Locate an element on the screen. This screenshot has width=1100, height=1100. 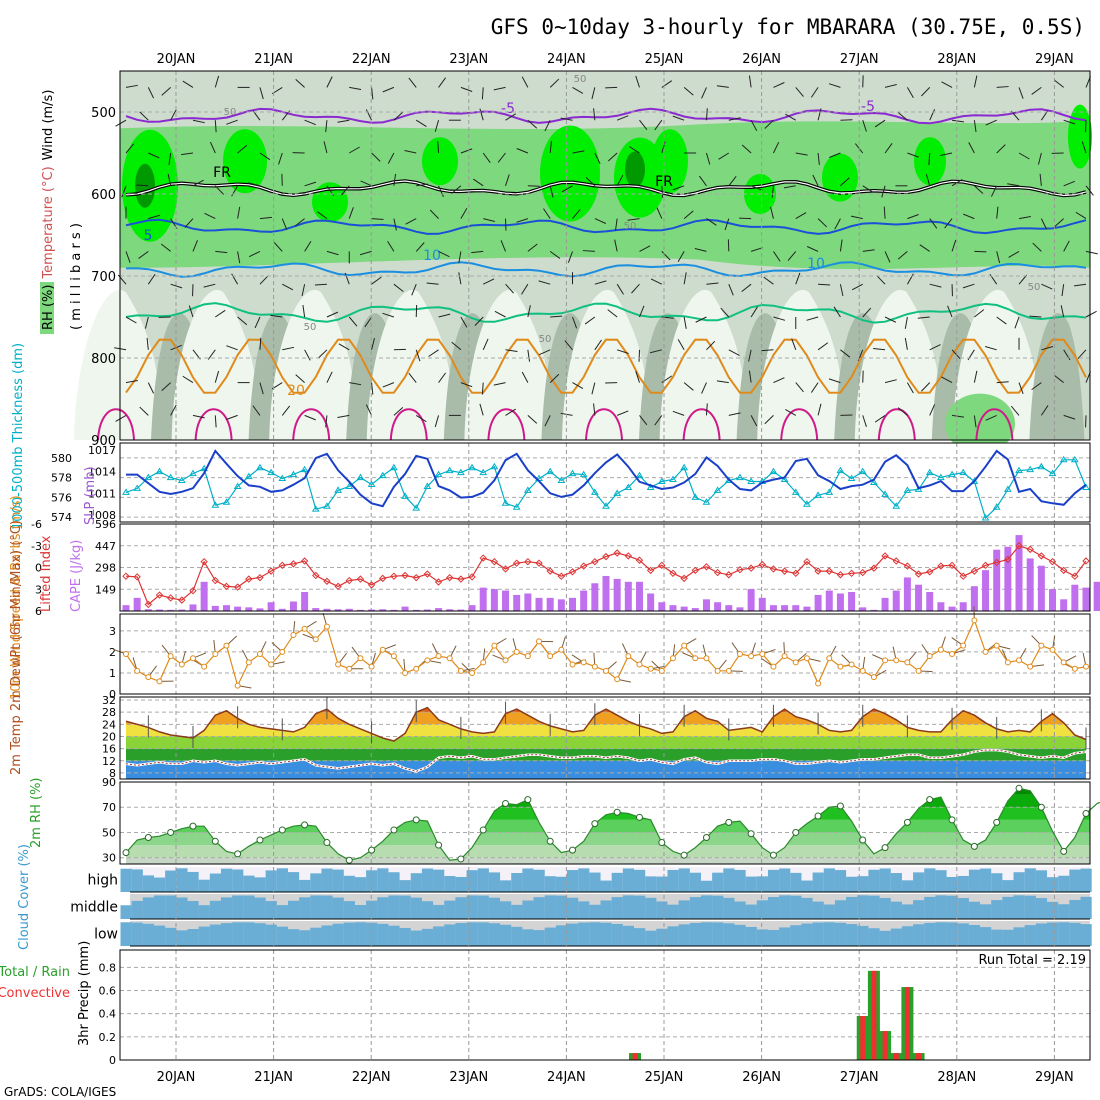
pressure-tick-label: 900 is located at coordinates (103, 441).